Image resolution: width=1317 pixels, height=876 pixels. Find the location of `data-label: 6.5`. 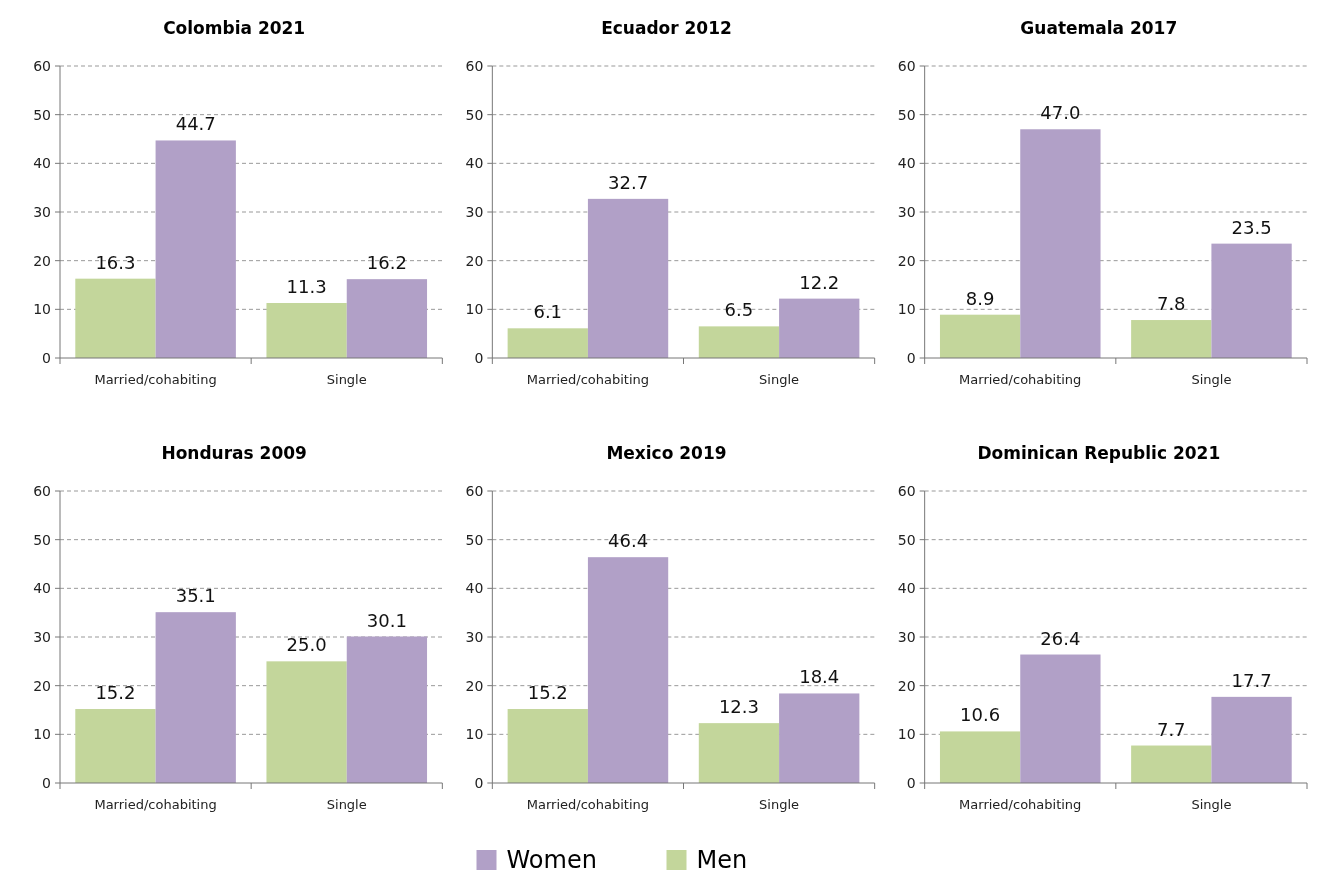

data-label: 6.5 is located at coordinates (739, 310).